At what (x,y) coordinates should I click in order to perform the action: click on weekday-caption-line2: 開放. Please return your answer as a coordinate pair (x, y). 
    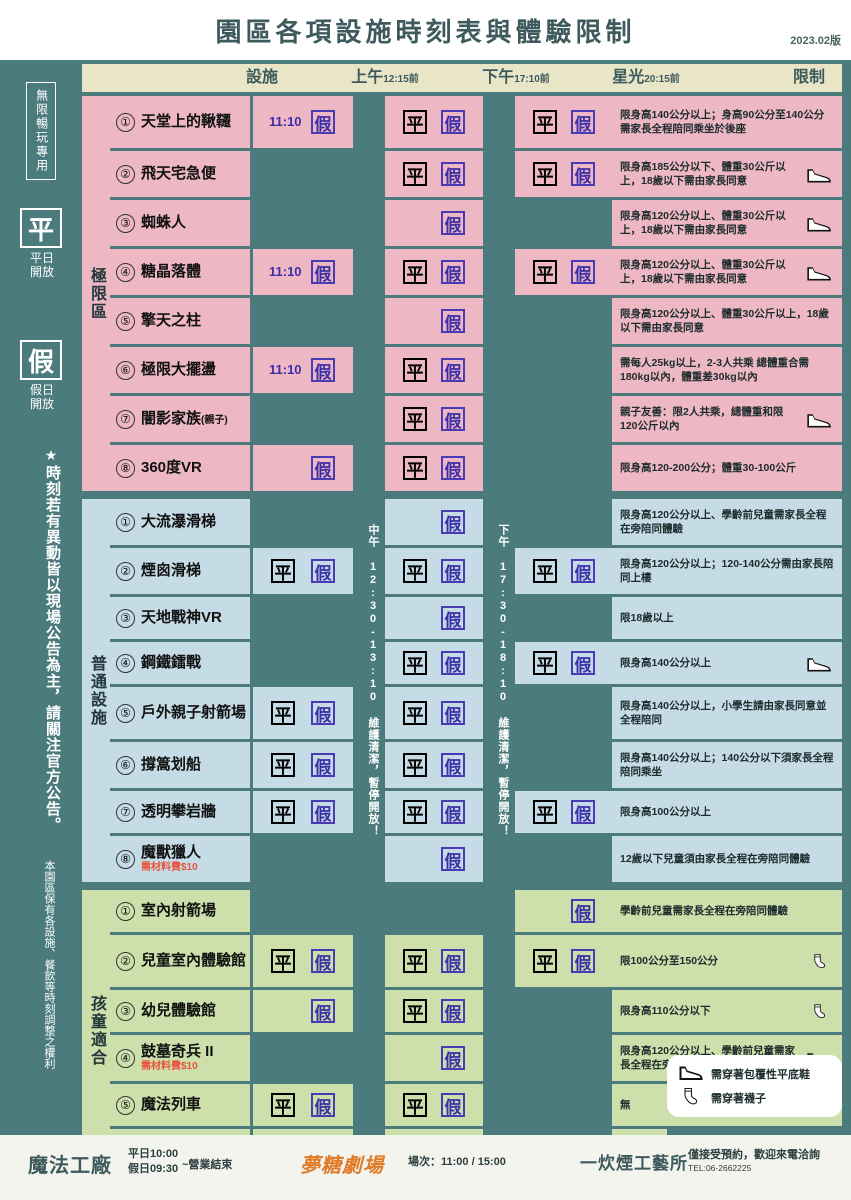
    Looking at the image, I should click on (41, 271).